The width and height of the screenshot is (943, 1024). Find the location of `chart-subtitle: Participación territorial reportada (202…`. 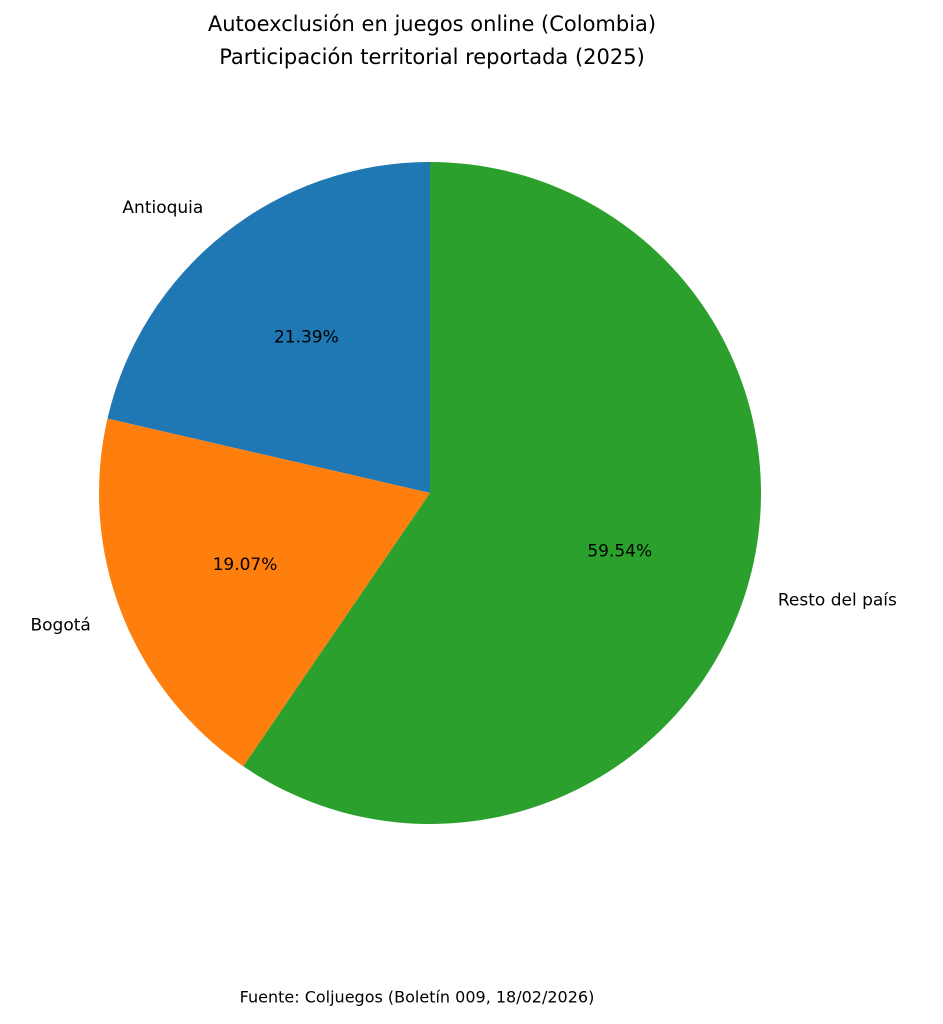

chart-subtitle: Participación territorial reportada (202… is located at coordinates (432, 57).